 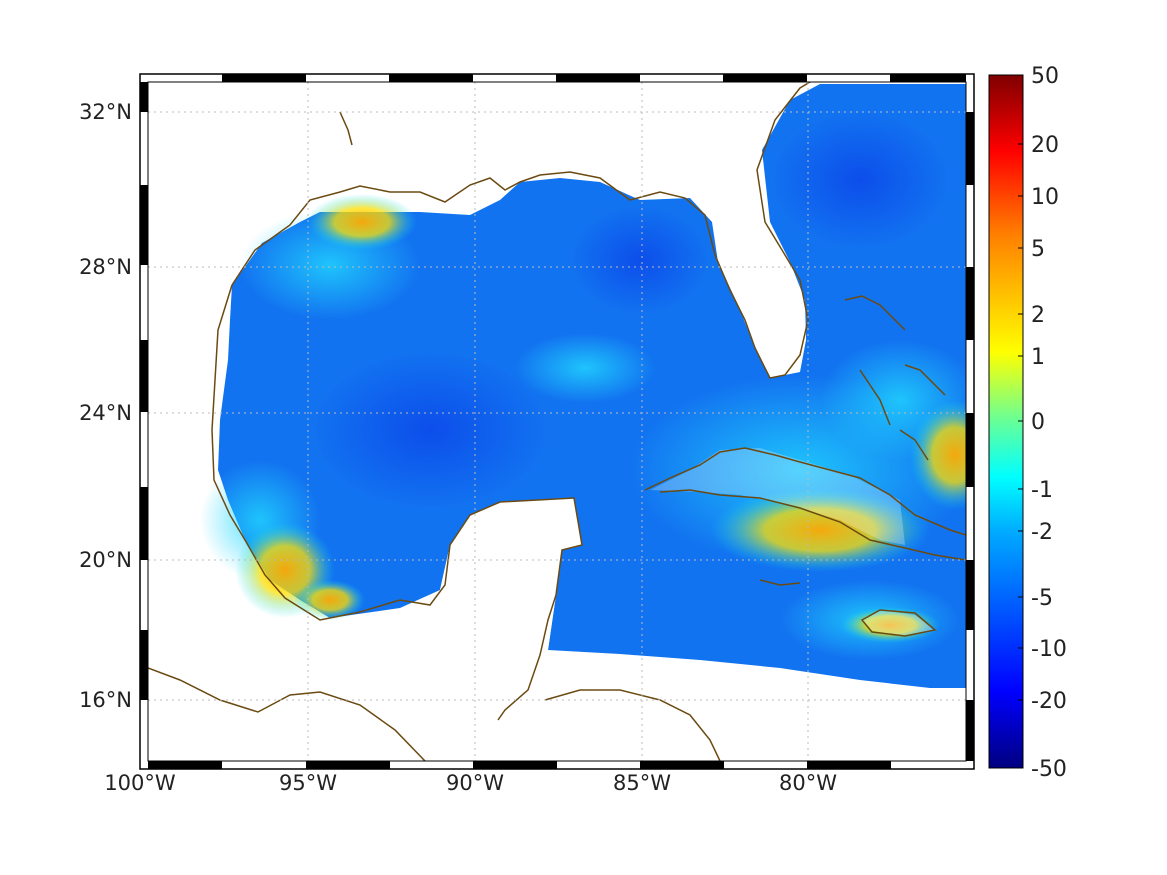 I want to click on x-axis-labels: 100°W 95°W 90°W 85°W 80°W, so click(x=470, y=783).